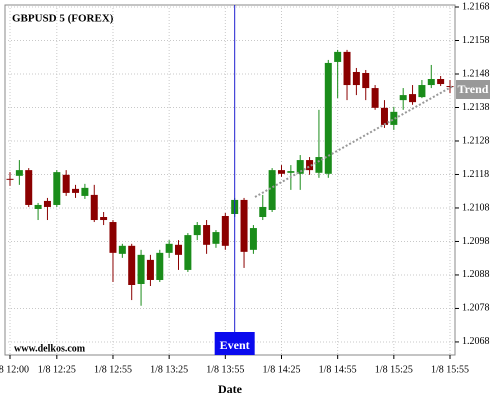 Image resolution: width=500 pixels, height=400 pixels. I want to click on y-tick-label: 1.2088, so click(476, 274).